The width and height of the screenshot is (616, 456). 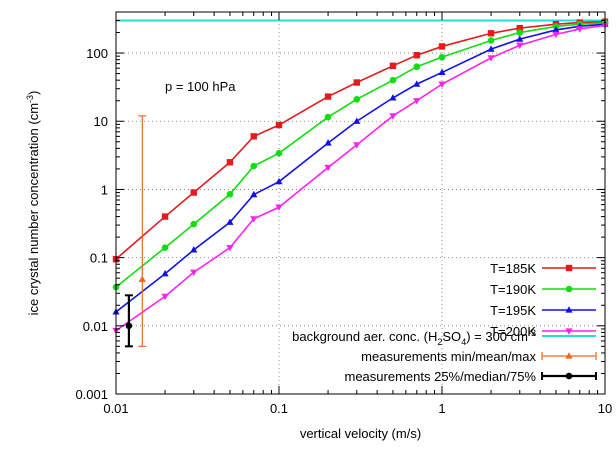 I want to click on measurement-mean-point, so click(x=142, y=278).